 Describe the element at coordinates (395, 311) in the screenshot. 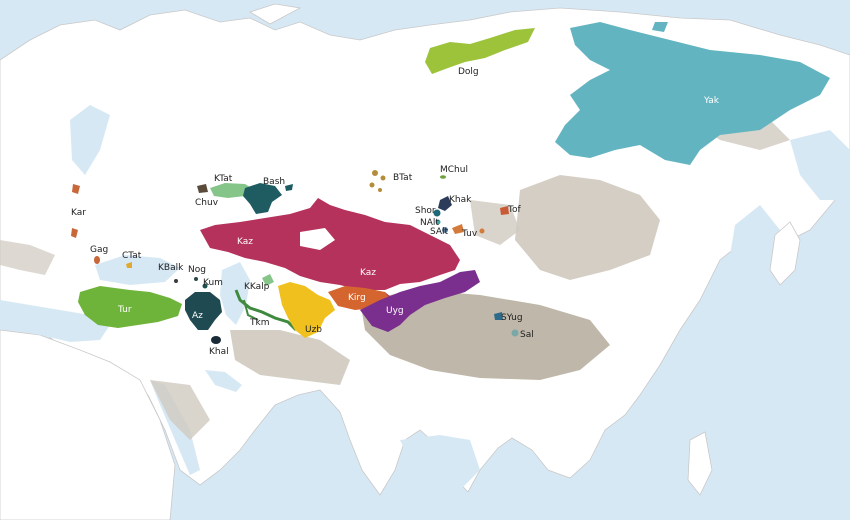

I see `label-uyg: Uyg` at that location.